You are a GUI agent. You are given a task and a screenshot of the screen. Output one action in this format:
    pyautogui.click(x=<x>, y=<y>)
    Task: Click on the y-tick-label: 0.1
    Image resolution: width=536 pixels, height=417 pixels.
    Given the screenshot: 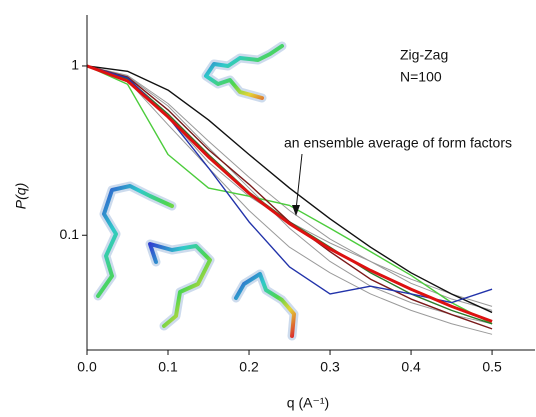 What is the action you would take?
    pyautogui.click(x=70, y=234)
    